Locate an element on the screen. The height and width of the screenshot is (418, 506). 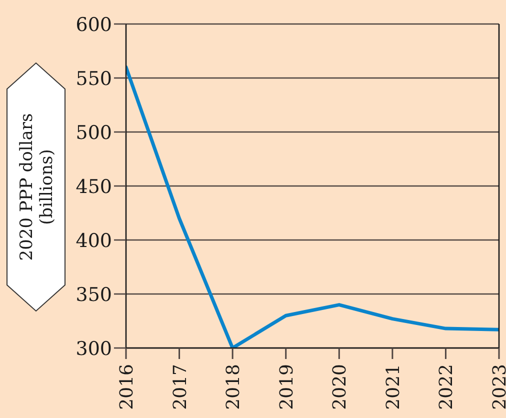
y-axis-title: 2020 PPP dollars (billions) is located at coordinates (37, 187).